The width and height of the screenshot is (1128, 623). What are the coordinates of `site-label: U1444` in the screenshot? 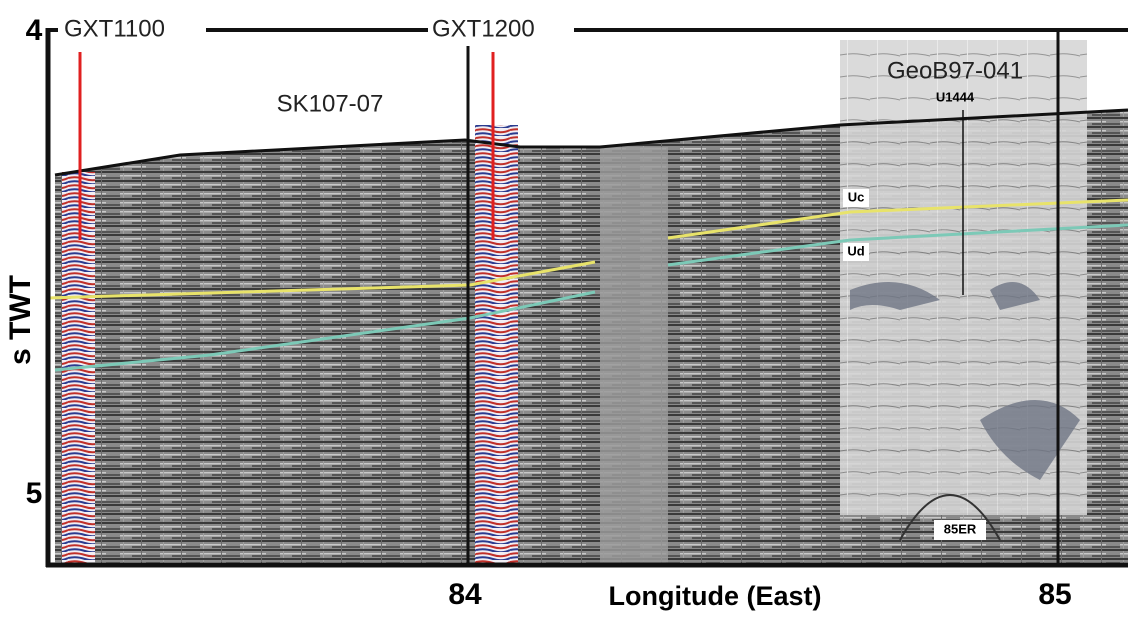 It's located at (955, 96).